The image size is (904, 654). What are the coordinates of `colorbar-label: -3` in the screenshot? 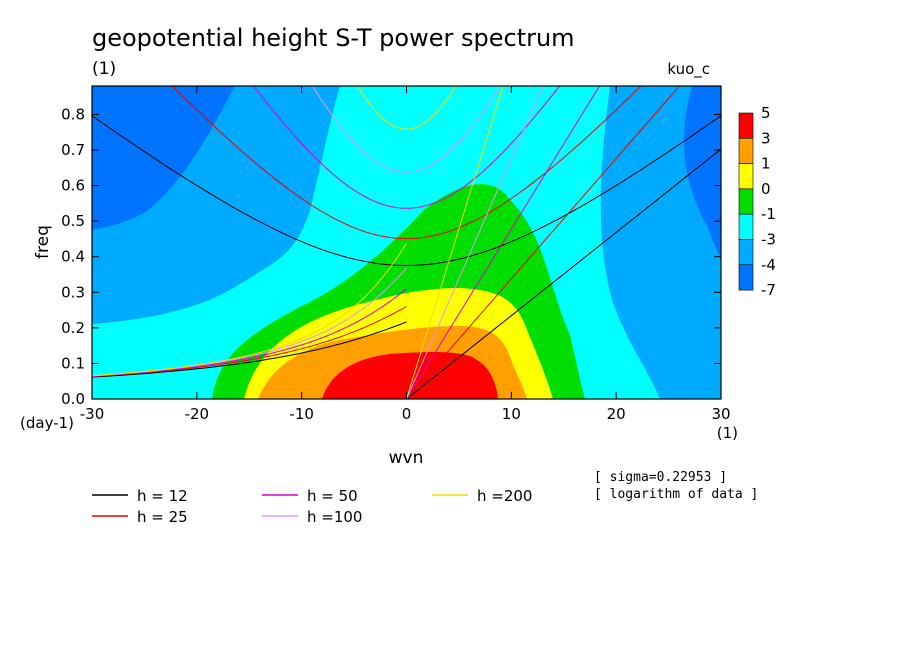 It's located at (768, 240).